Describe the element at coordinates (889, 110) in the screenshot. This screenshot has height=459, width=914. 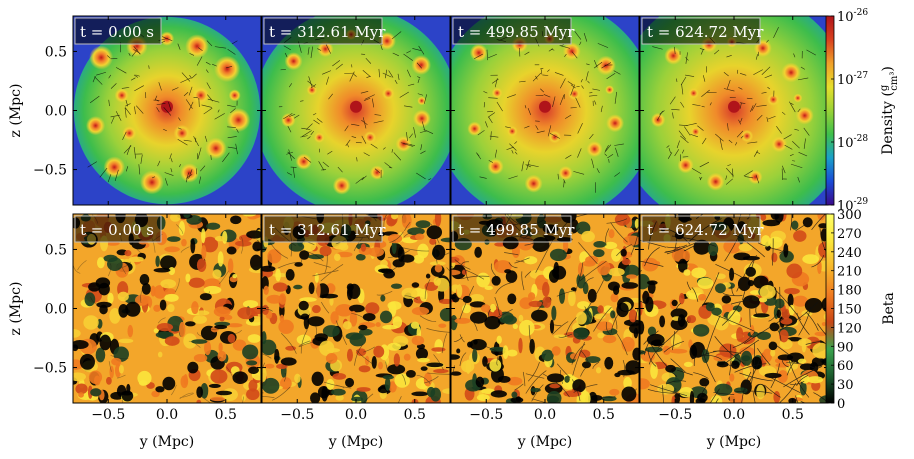
I see `density-colorbar-label: Density (gcm³)` at that location.